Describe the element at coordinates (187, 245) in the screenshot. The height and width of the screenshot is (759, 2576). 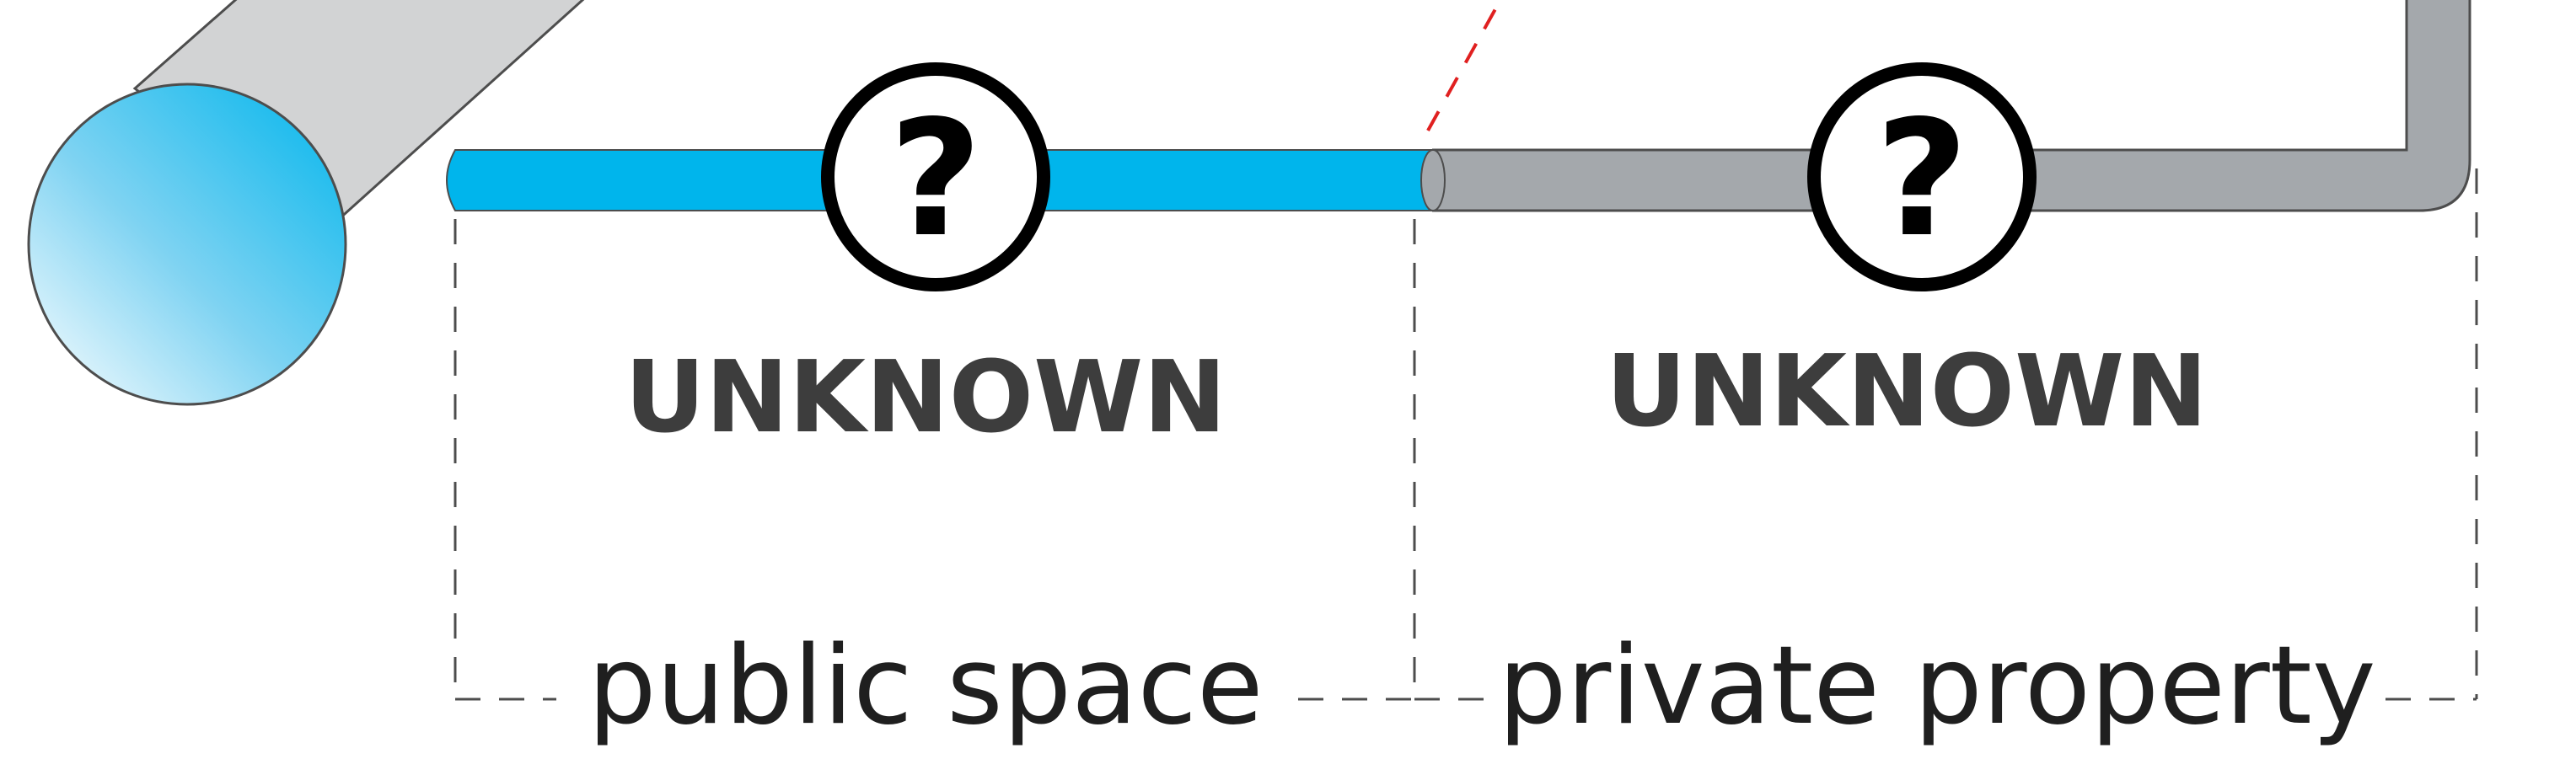
I see `water-main-end-cap` at that location.